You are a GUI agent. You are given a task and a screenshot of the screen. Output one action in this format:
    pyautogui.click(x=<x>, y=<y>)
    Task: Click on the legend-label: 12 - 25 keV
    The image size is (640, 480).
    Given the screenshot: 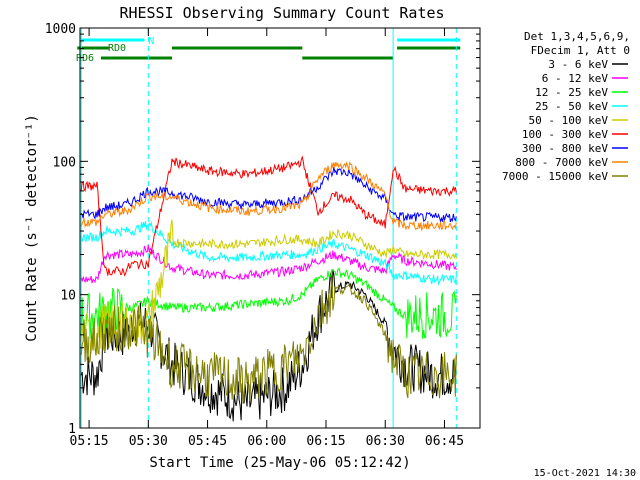 What is the action you would take?
    pyautogui.click(x=571, y=92)
    